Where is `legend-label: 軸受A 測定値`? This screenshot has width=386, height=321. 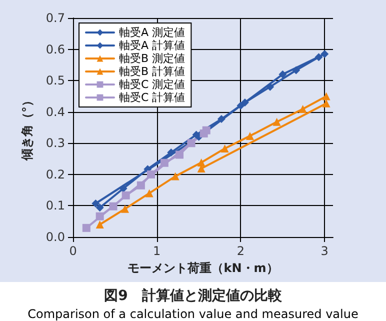 legend-label: 軸受A 測定値 is located at coordinates (152, 32).